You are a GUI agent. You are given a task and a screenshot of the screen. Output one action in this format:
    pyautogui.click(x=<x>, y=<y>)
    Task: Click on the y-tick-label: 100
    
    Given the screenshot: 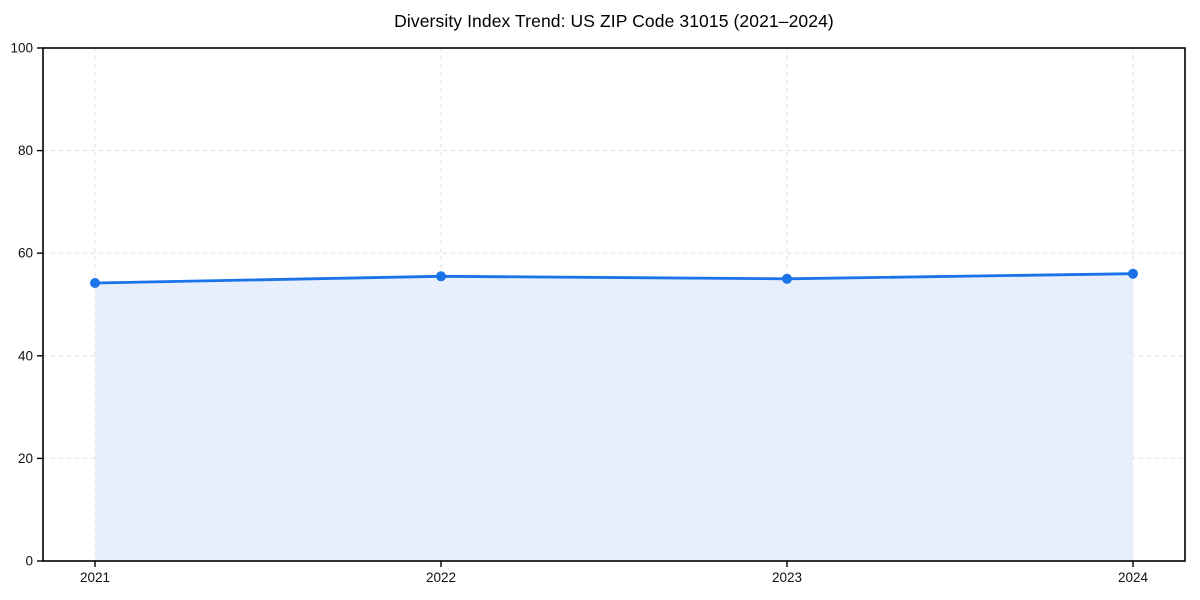 What is the action you would take?
    pyautogui.click(x=21, y=48)
    